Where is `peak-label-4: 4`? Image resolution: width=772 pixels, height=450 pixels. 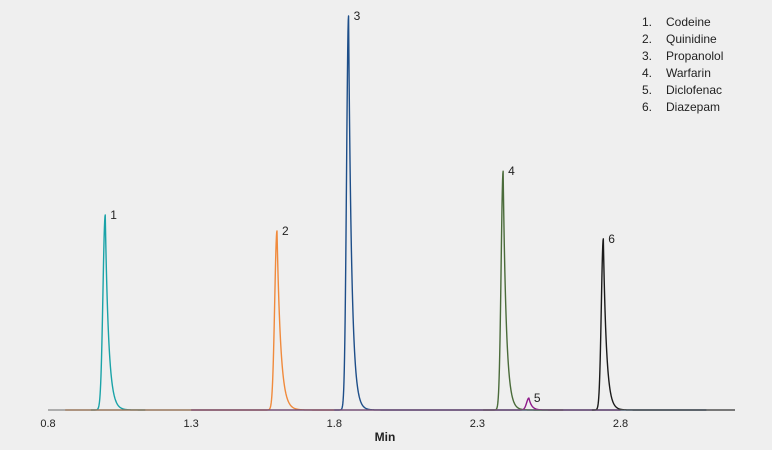
peak-label-4: 4 is located at coordinates (511, 171).